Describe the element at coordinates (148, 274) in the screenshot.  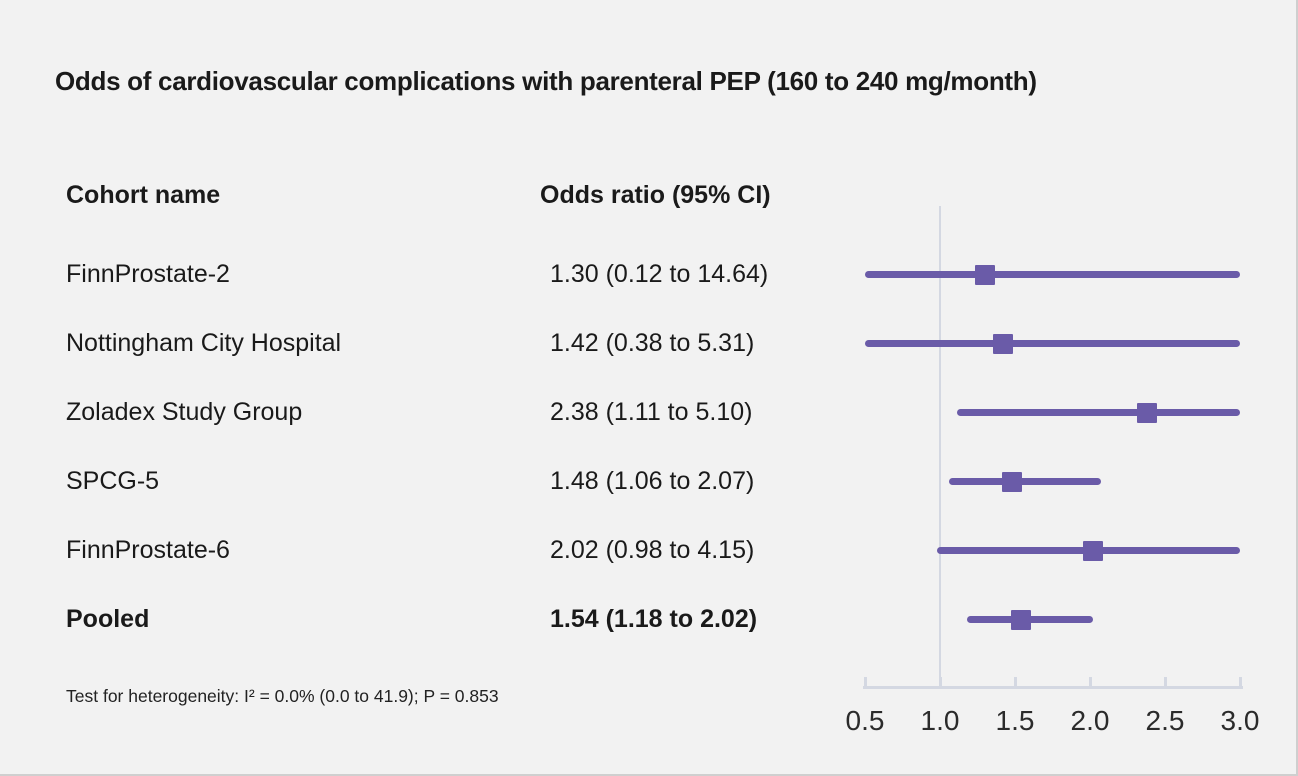
I see `cohort-name: FinnProstate-2` at that location.